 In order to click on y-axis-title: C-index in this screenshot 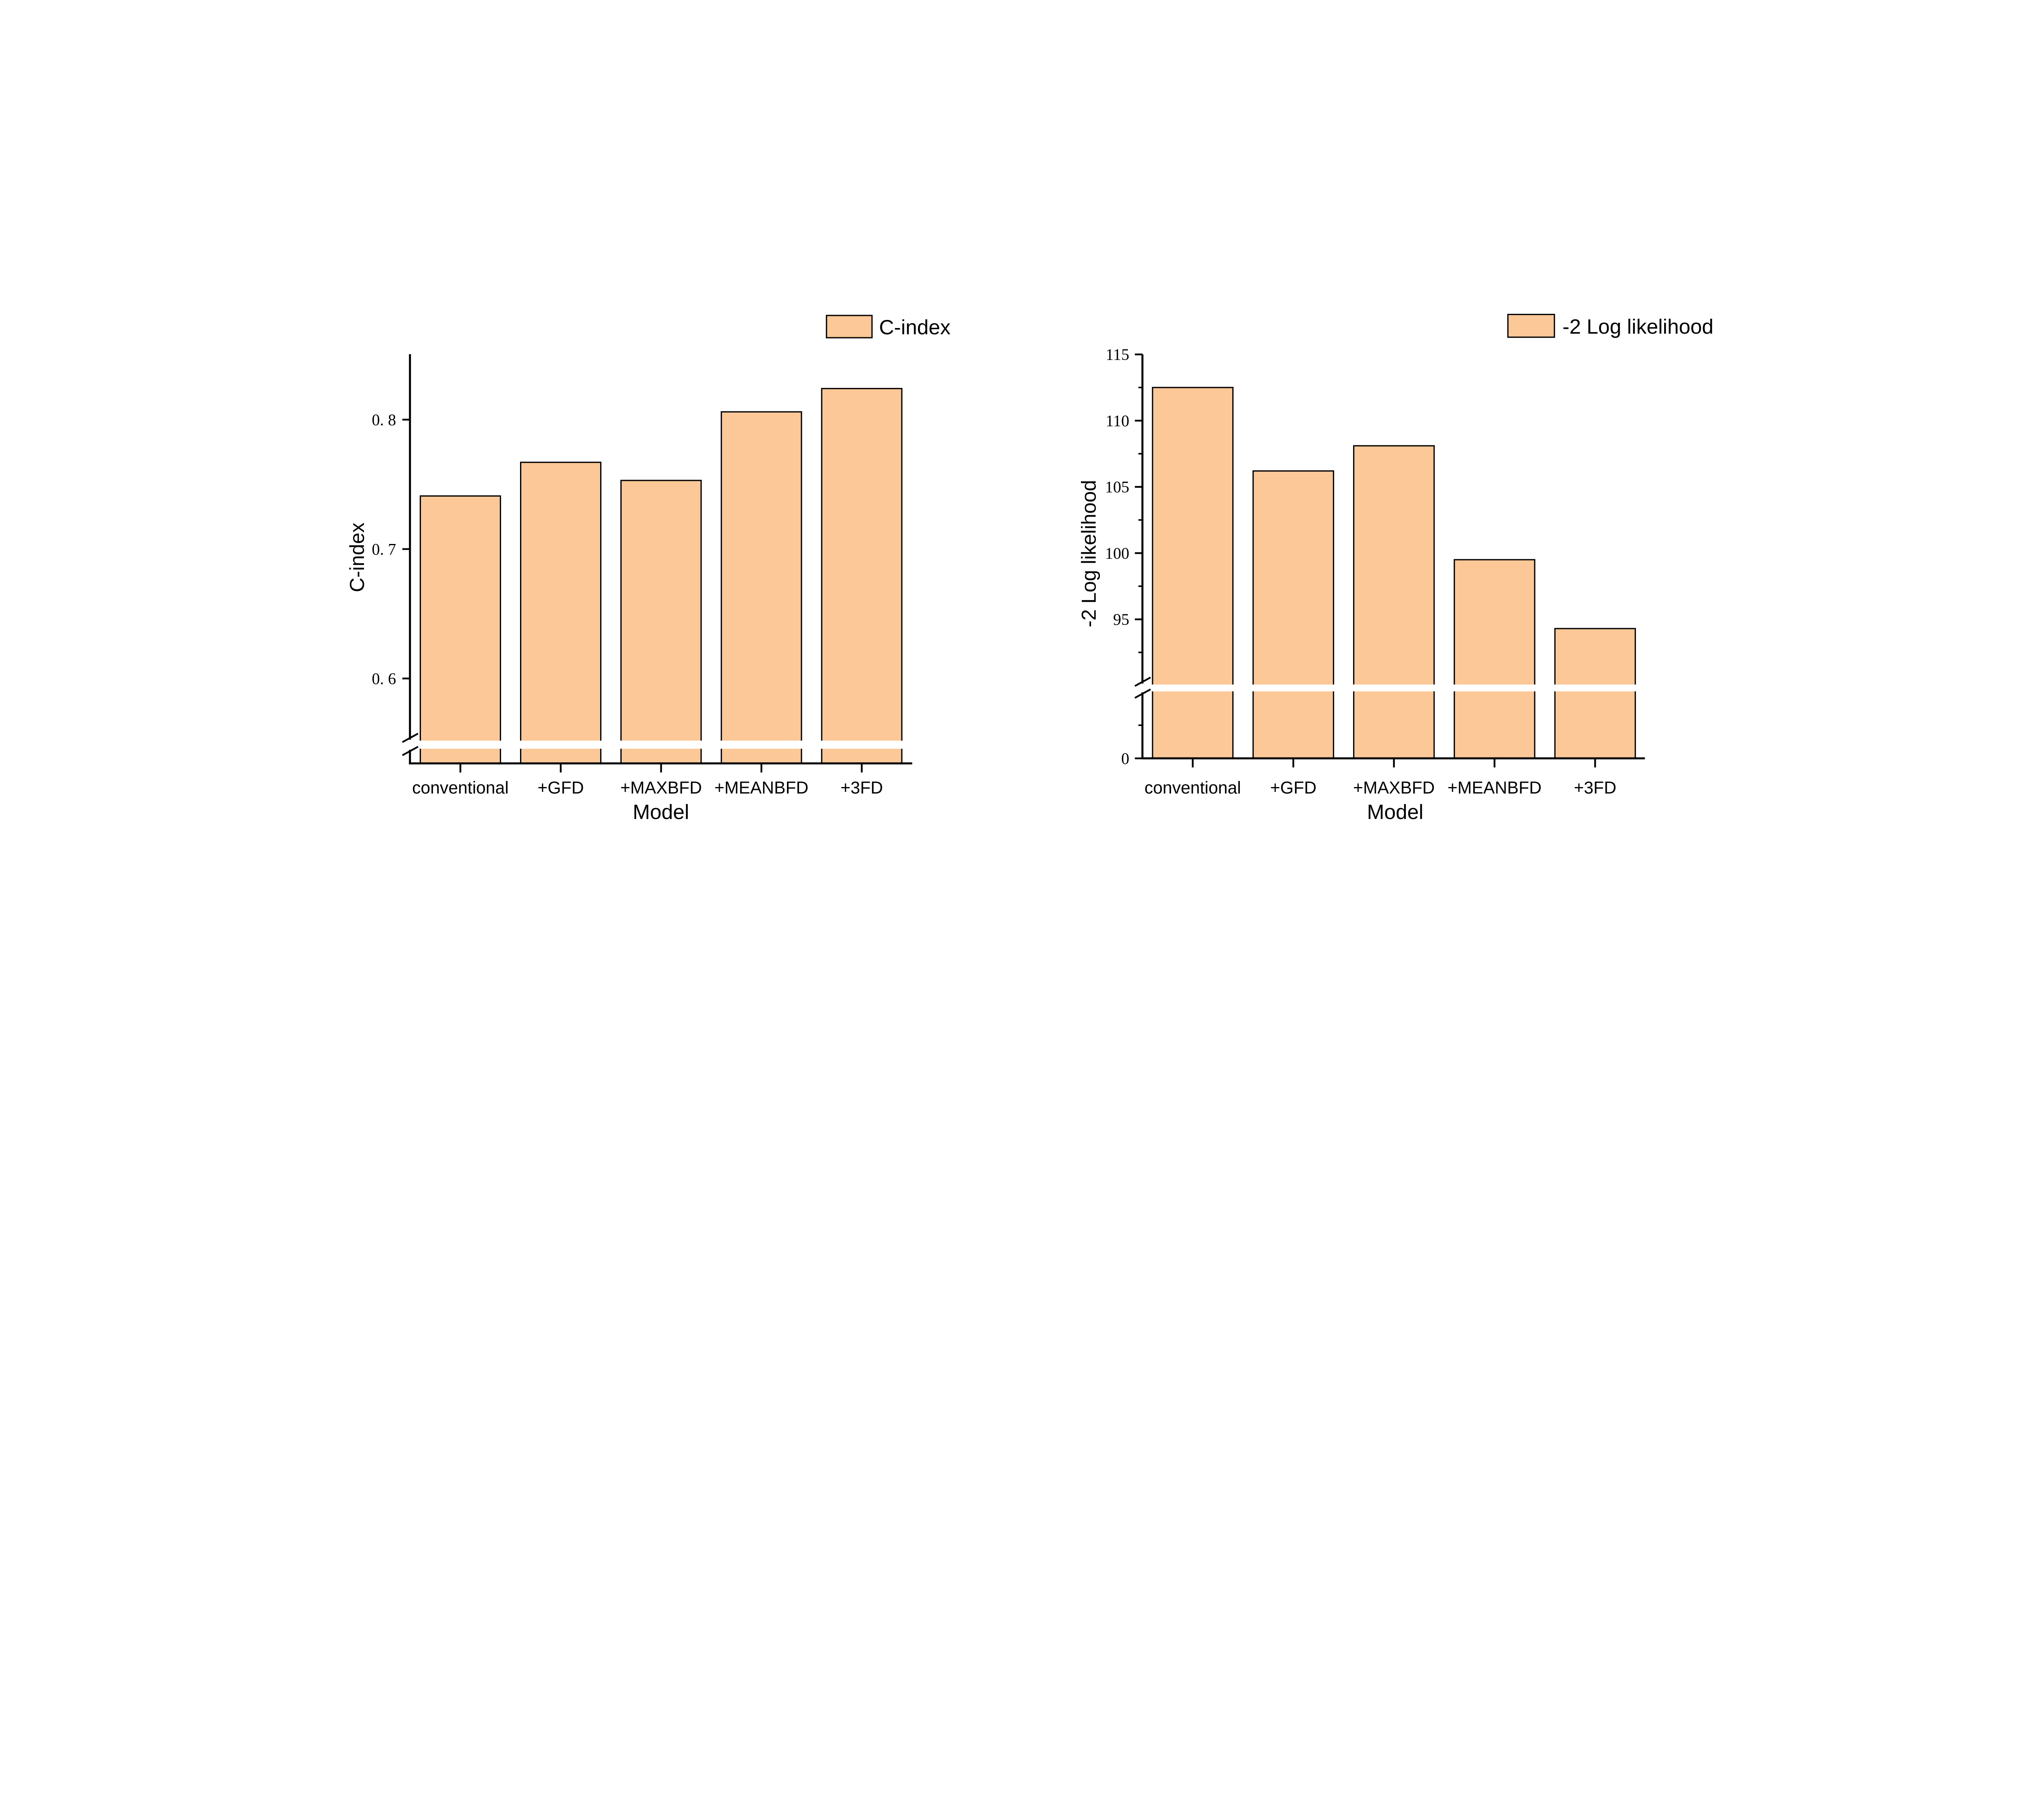, I will do `click(357, 557)`.